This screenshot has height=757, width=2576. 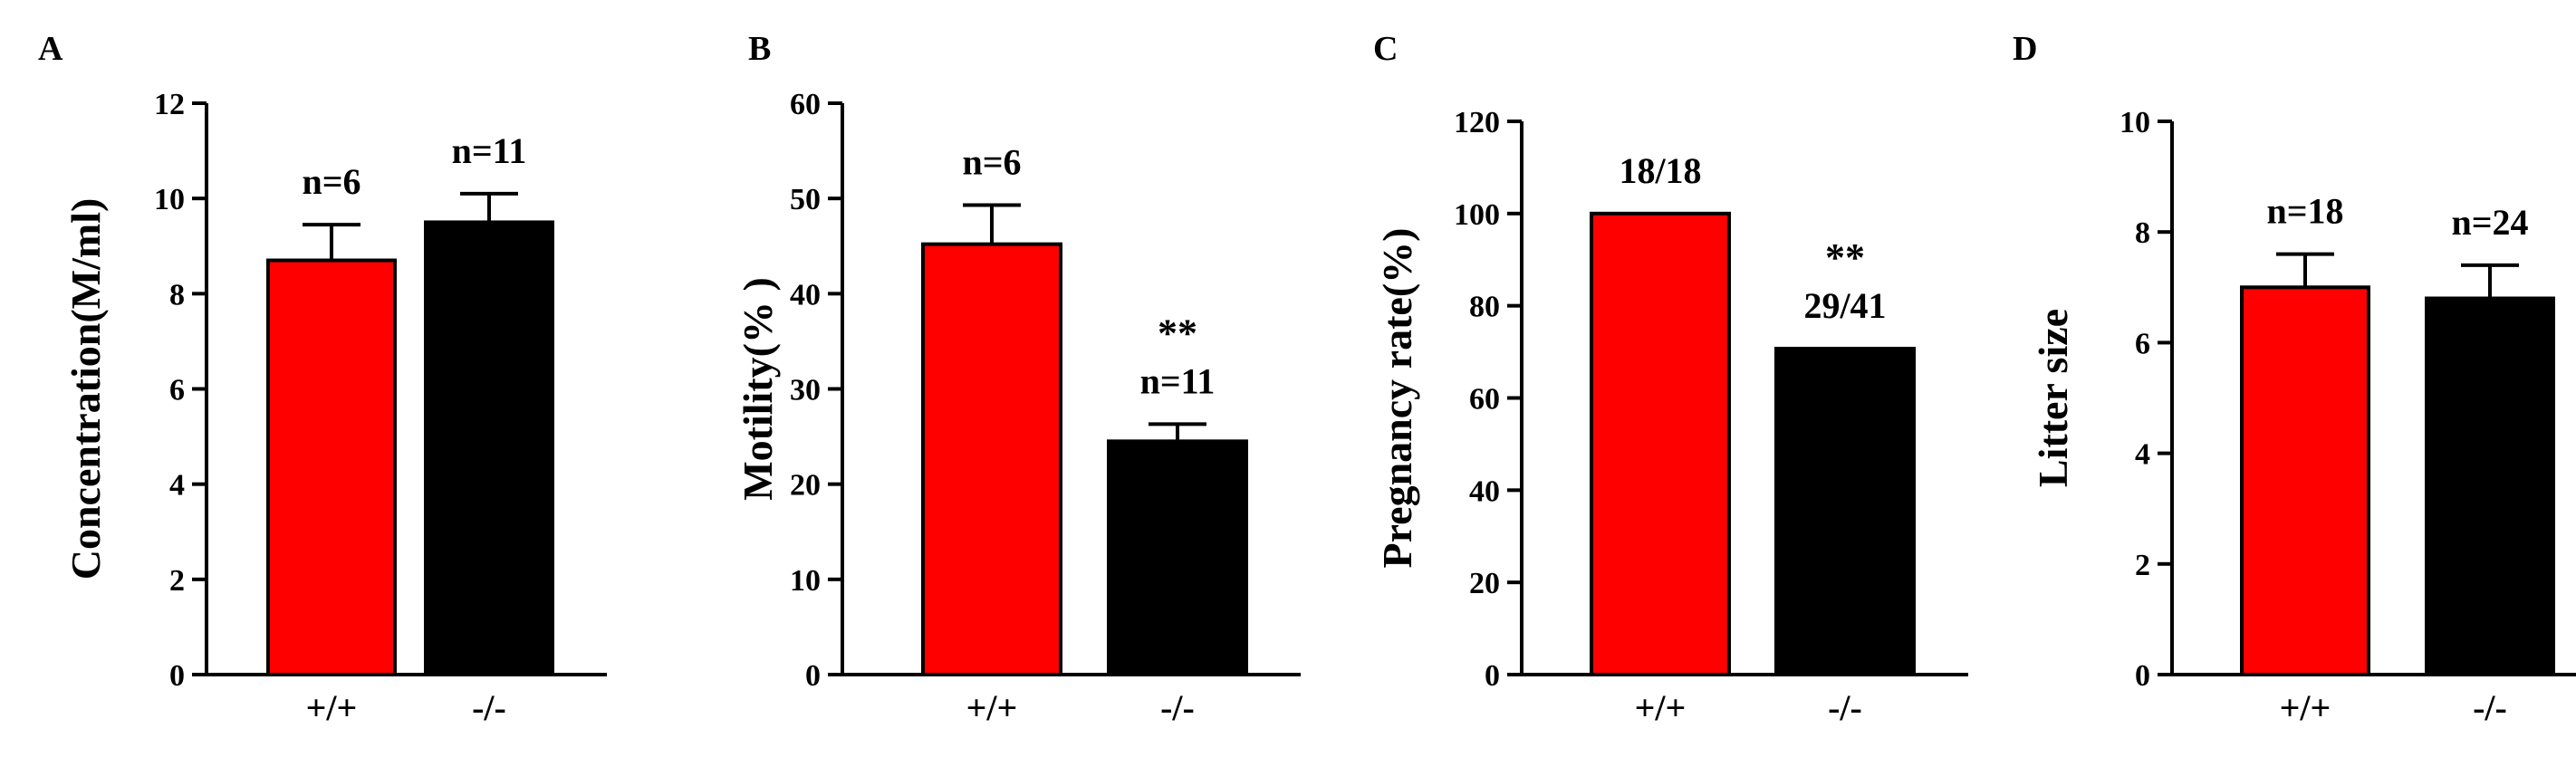 What do you see at coordinates (2489, 222) in the screenshot?
I see `bar-label: n=24` at bounding box center [2489, 222].